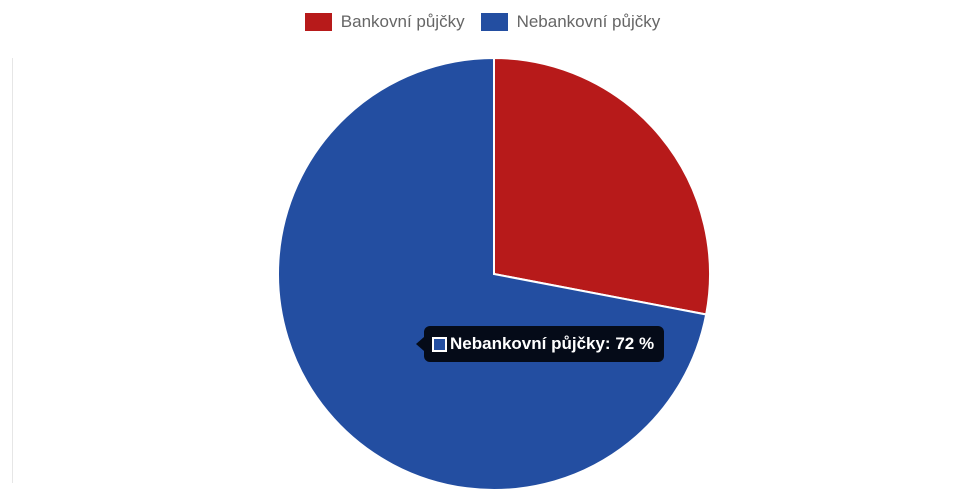 This screenshot has width=965, height=490. What do you see at coordinates (439, 344) in the screenshot?
I see `tooltip-color-swatch` at bounding box center [439, 344].